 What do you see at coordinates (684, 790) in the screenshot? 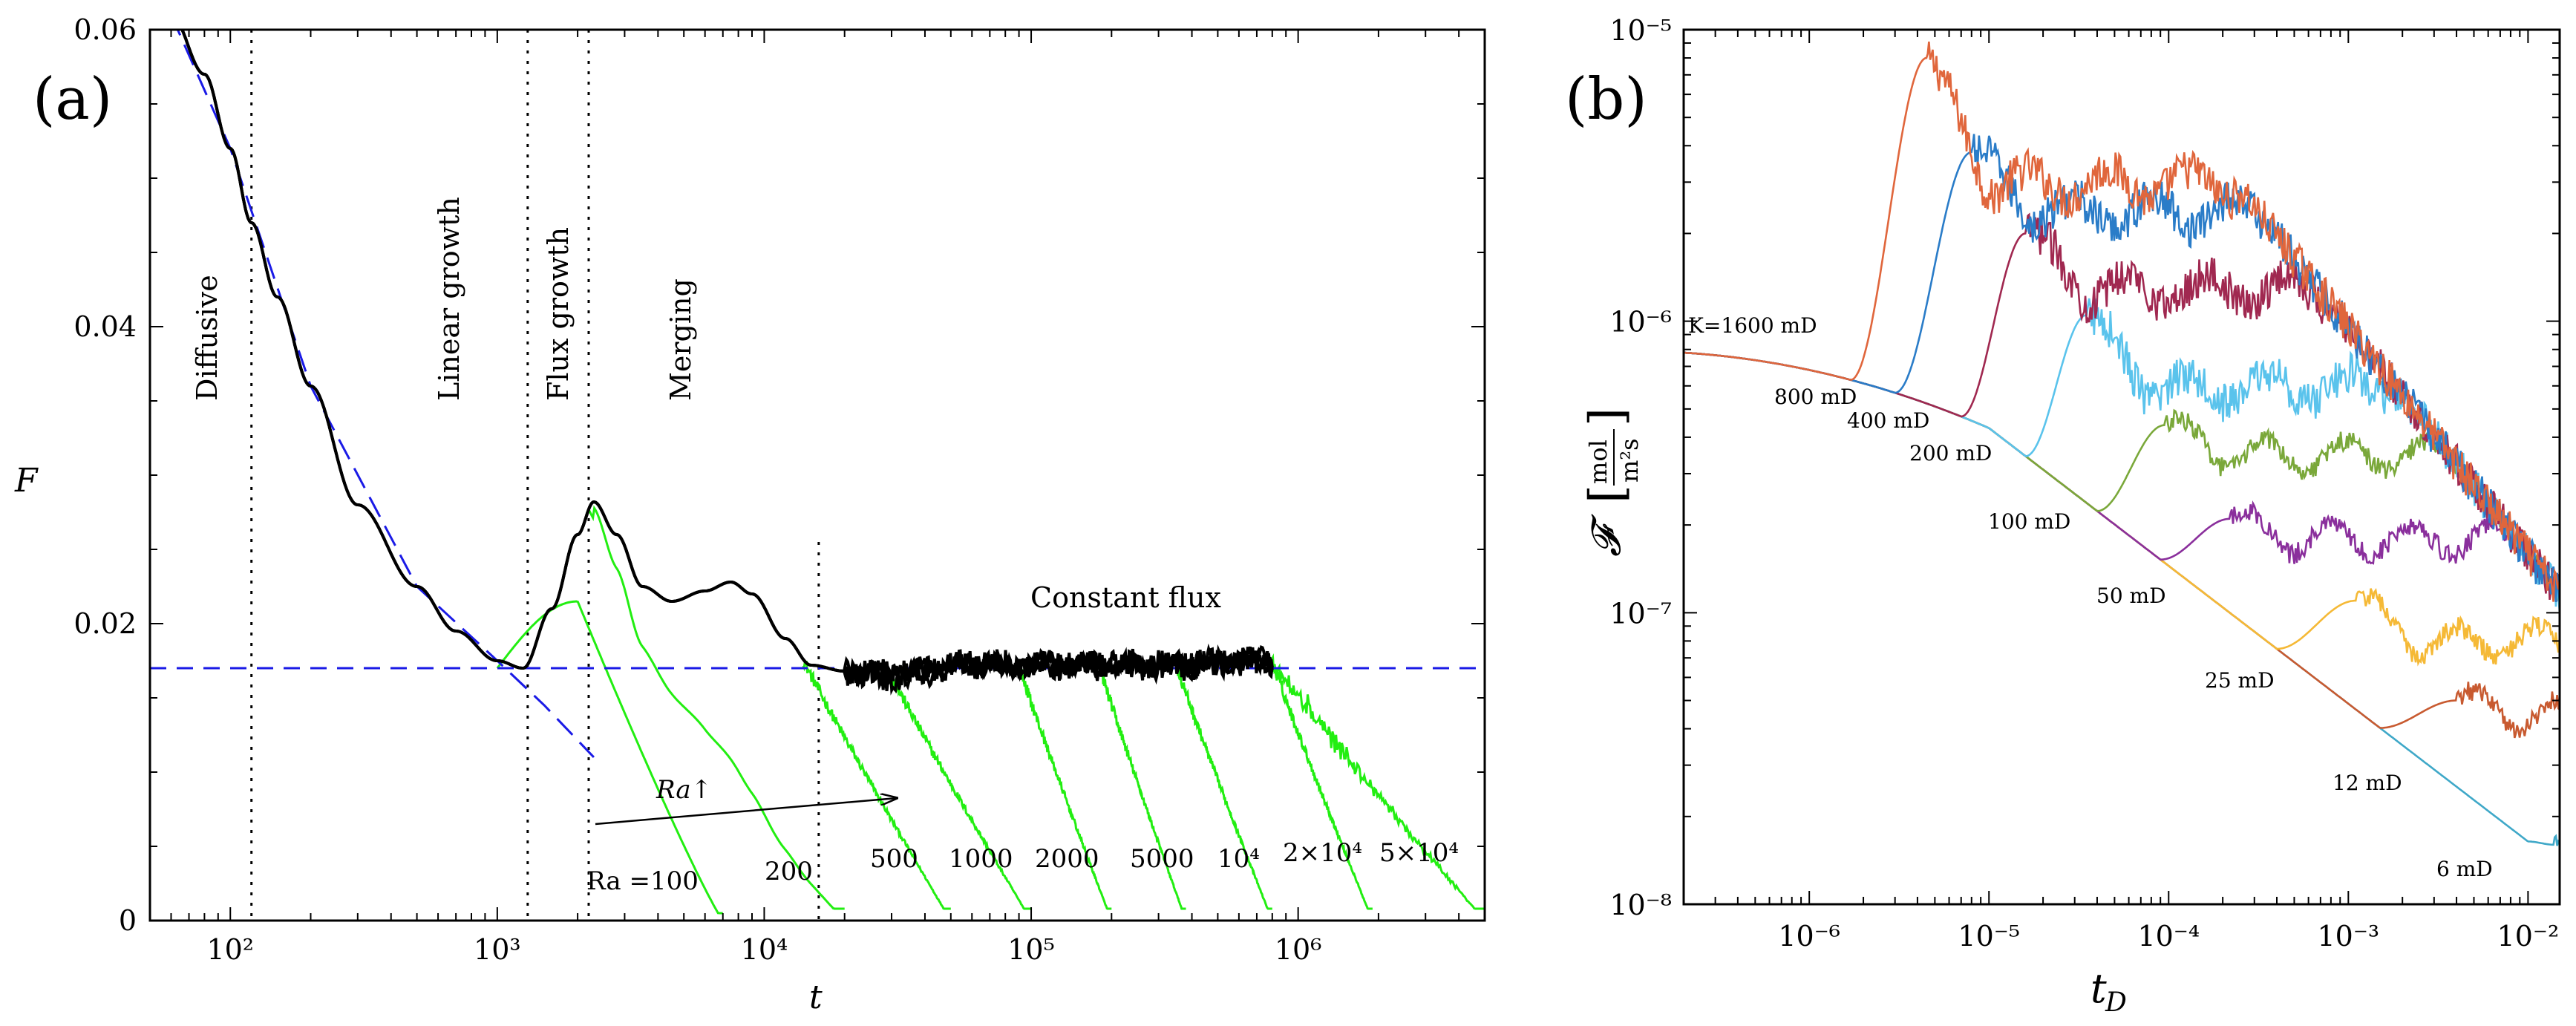
I see `ra-arrow-label: Ra↑` at bounding box center [684, 790].